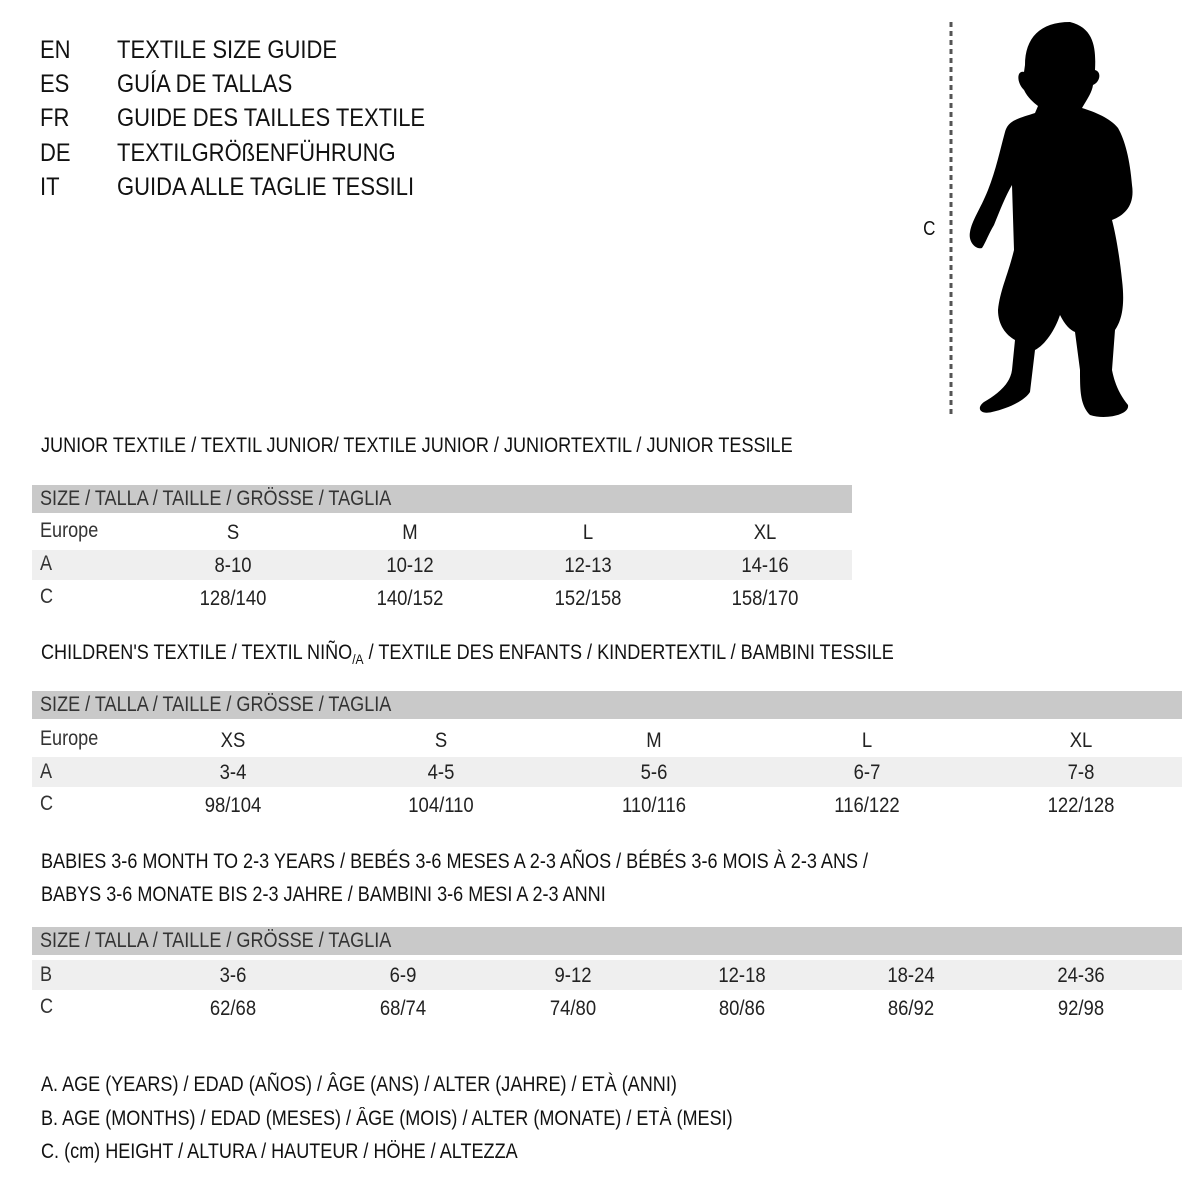 The height and width of the screenshot is (1200, 1200). Describe the element at coordinates (410, 598) in the screenshot. I see `table-cell: 140/152` at that location.